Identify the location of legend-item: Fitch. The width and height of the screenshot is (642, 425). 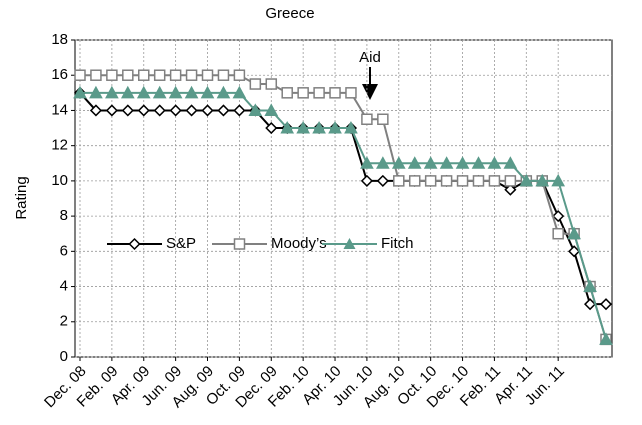
(368, 243).